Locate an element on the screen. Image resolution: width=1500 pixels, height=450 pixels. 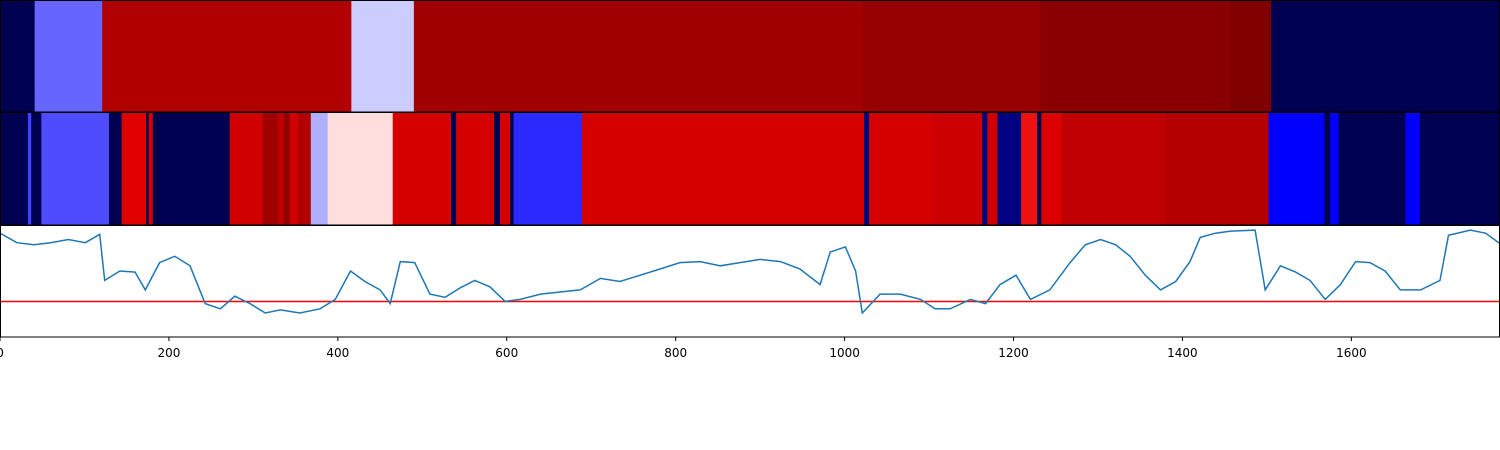
x-tick-label: 600 is located at coordinates (506, 353).